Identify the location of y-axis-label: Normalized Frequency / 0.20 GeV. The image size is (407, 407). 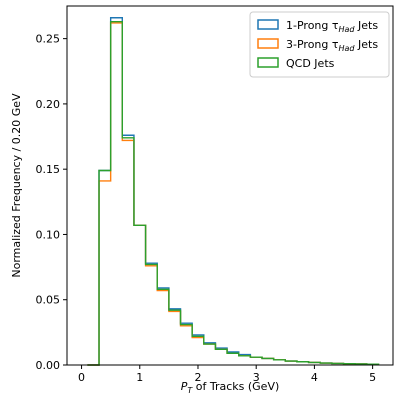
(16, 185).